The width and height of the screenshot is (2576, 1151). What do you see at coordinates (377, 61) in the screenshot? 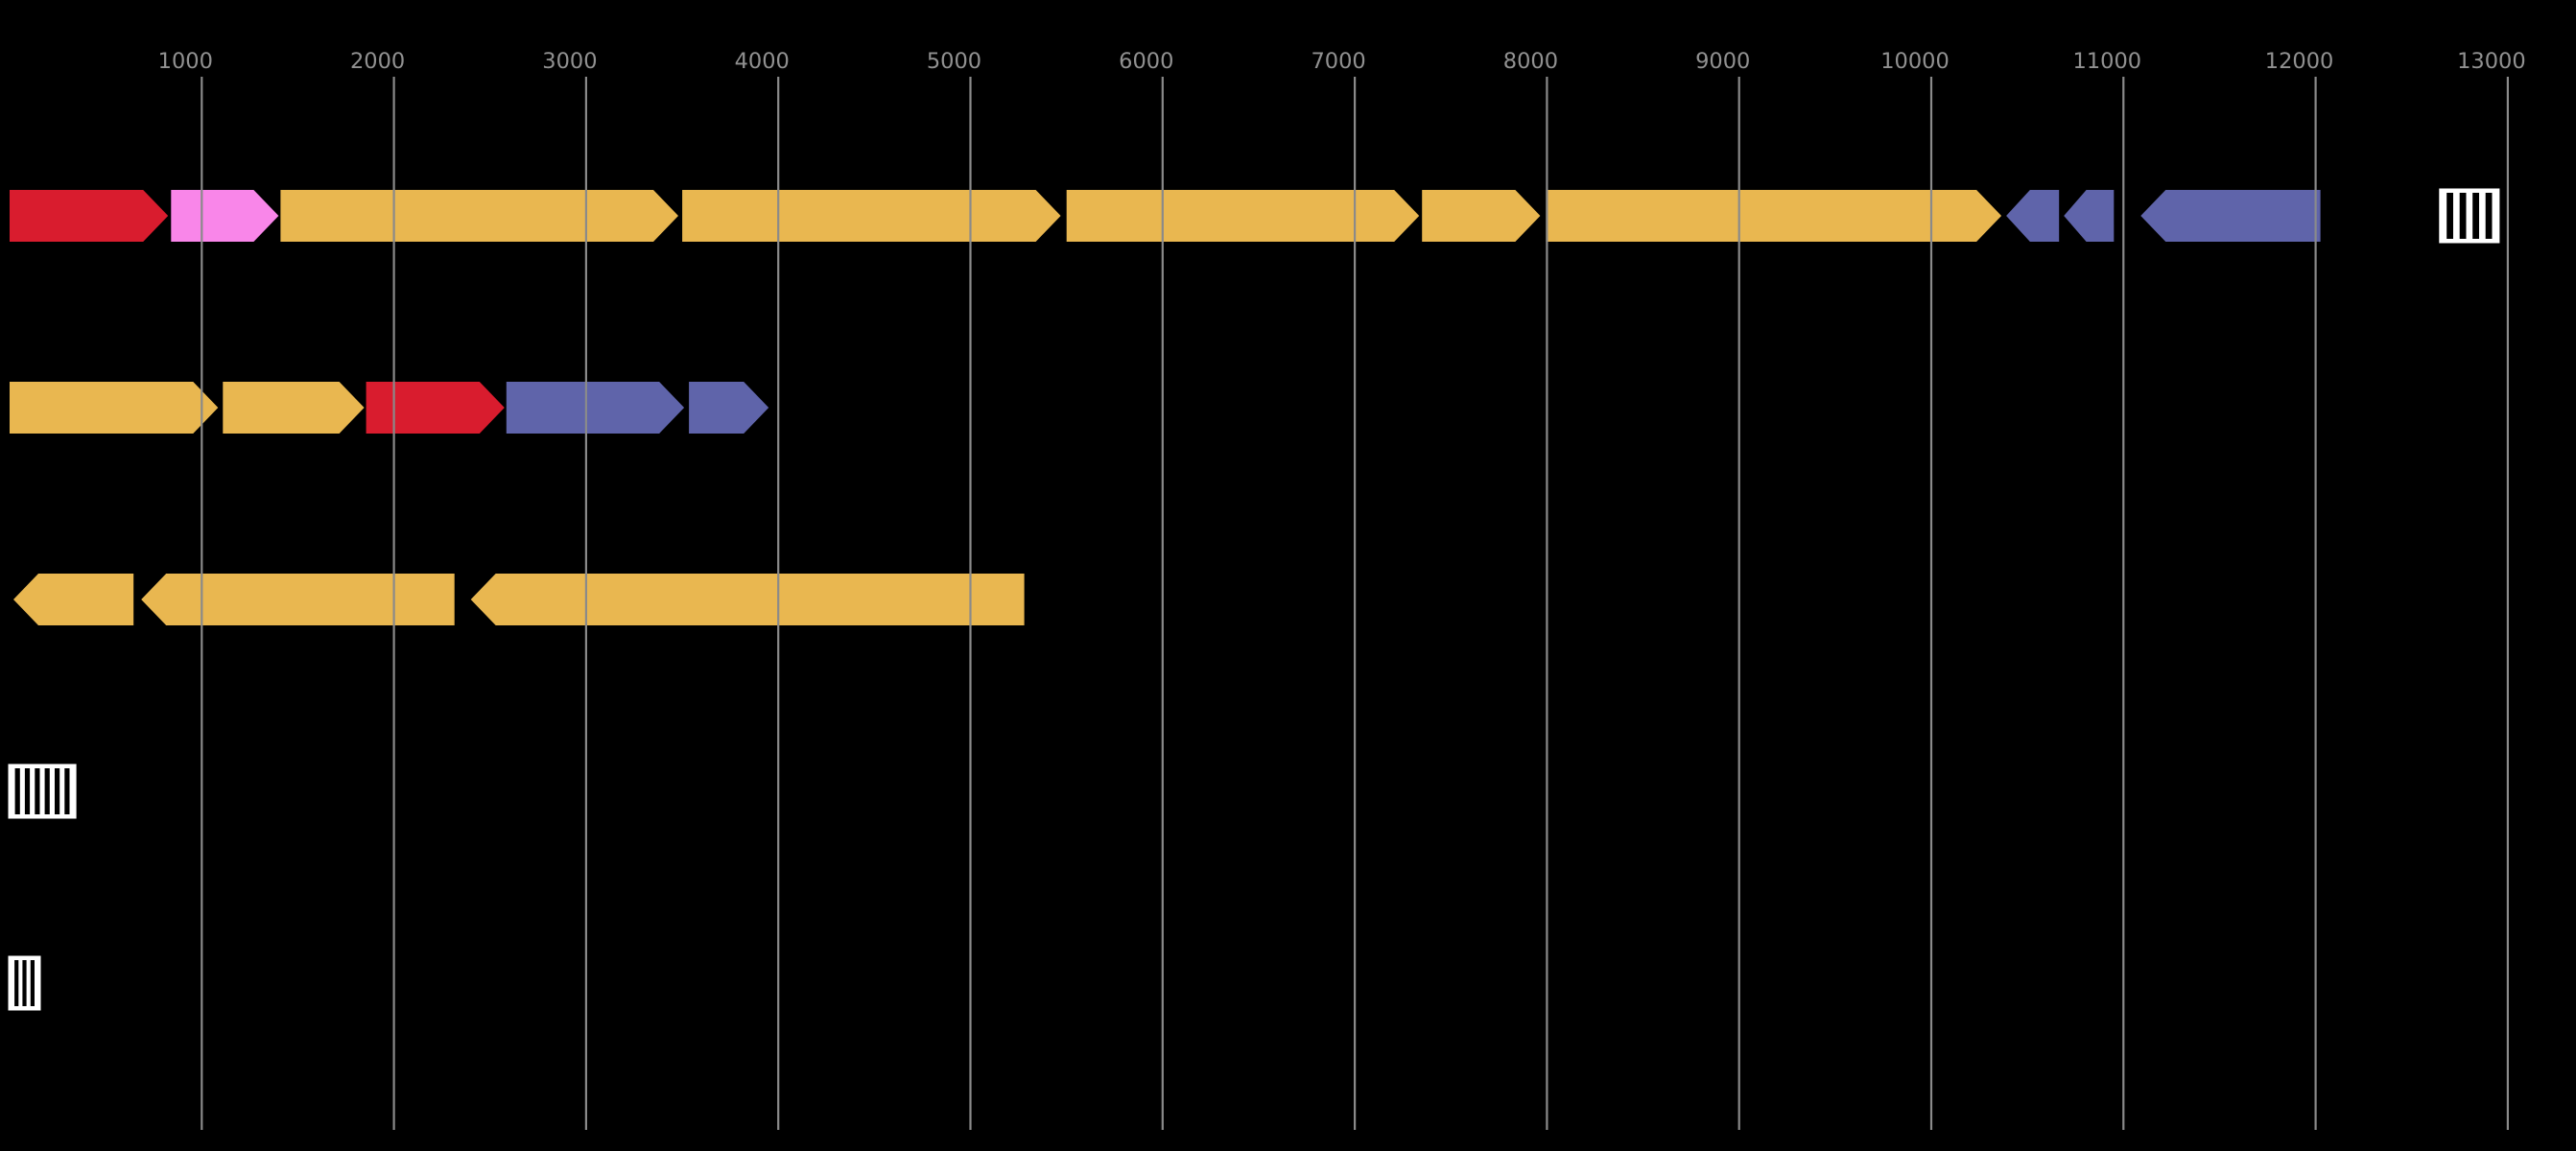
I see `x-tick-label: 2000` at bounding box center [377, 61].